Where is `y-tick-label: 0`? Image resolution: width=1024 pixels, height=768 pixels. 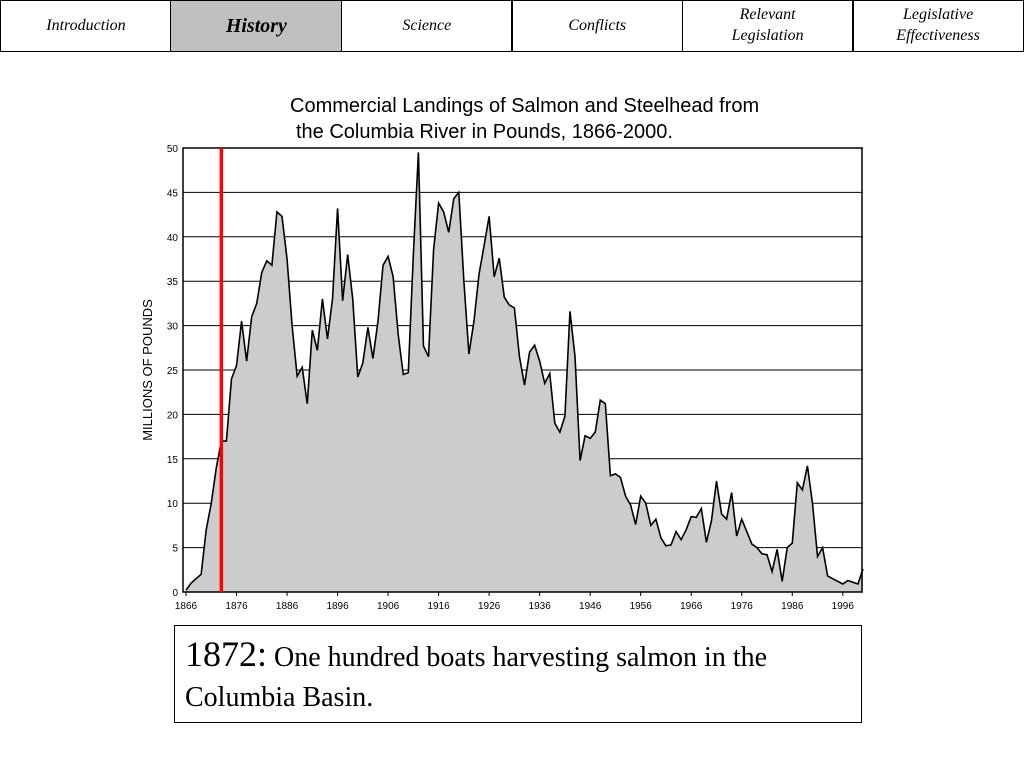
y-tick-label: 0 is located at coordinates (175, 593).